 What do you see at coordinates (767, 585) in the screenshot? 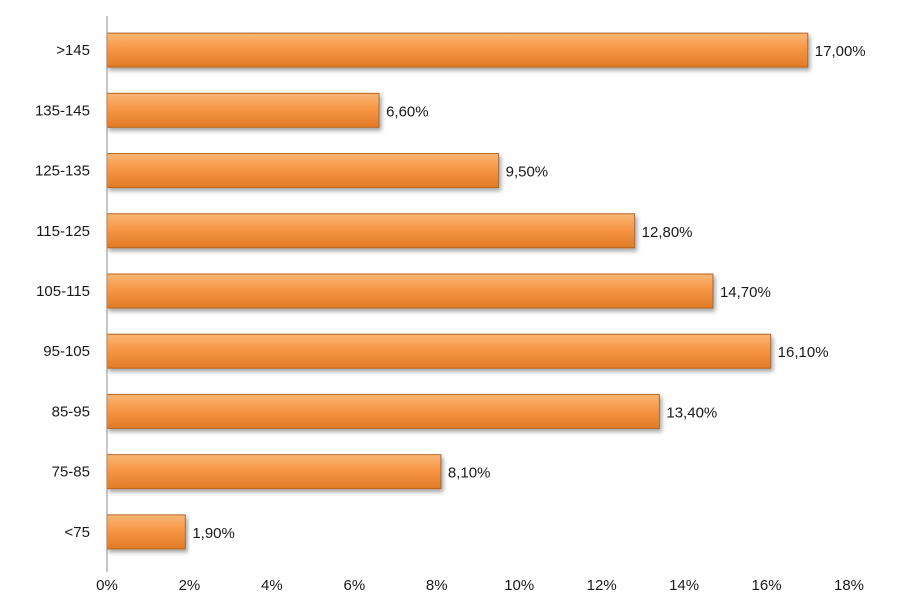
I see `x-tick-label: 16%` at bounding box center [767, 585].